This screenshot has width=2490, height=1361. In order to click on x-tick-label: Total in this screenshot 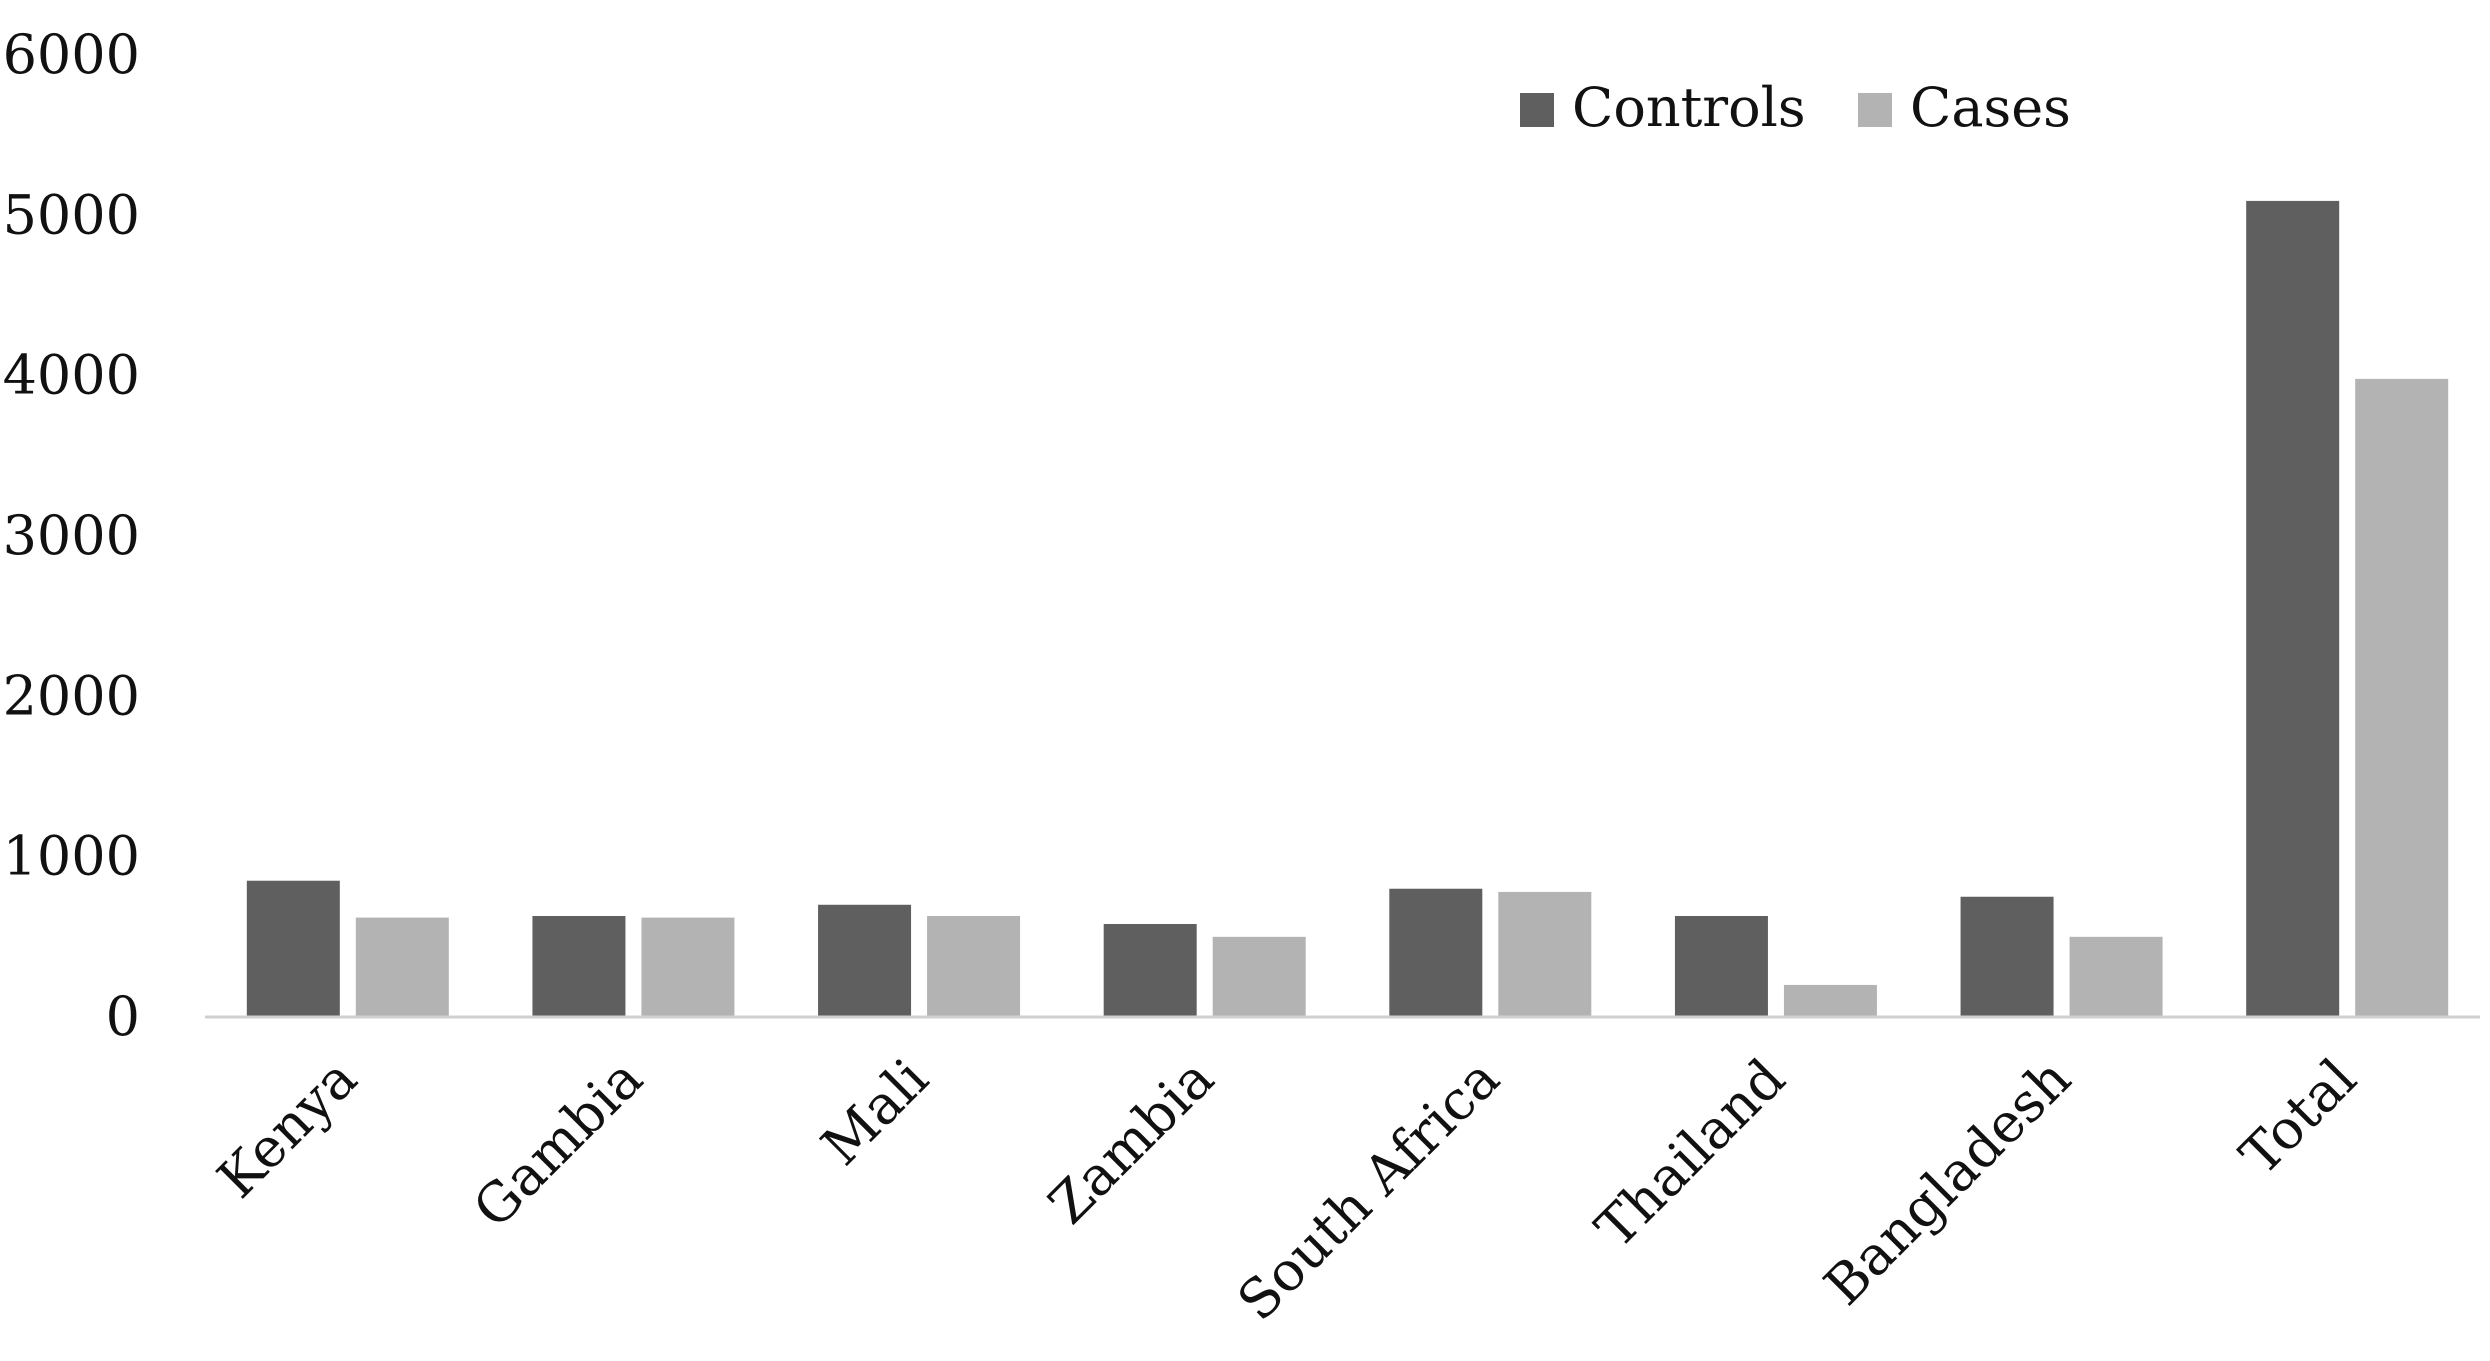, I will do `click(2298, 1117)`.